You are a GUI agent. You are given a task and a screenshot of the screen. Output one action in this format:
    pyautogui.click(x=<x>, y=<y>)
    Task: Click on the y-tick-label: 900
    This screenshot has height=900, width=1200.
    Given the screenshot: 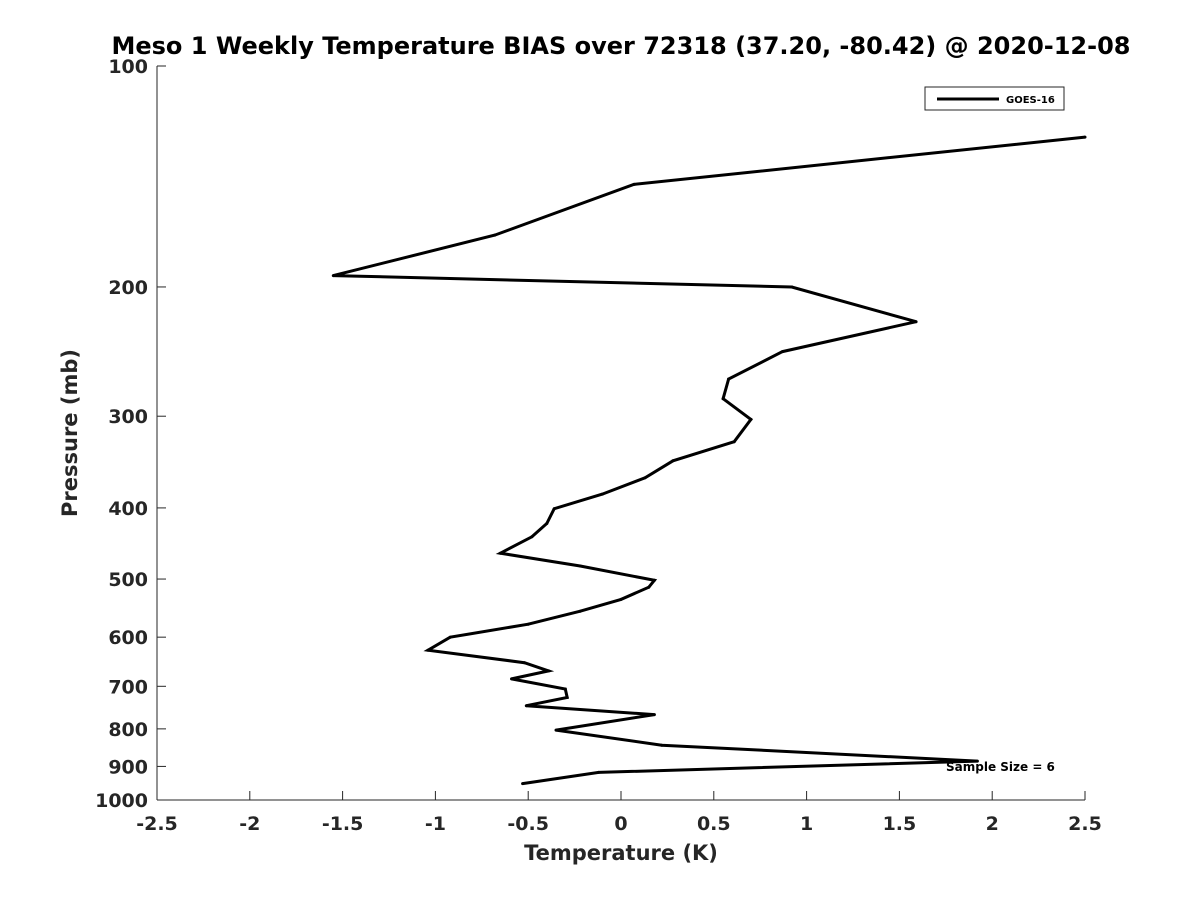 What is the action you would take?
    pyautogui.click(x=128, y=767)
    